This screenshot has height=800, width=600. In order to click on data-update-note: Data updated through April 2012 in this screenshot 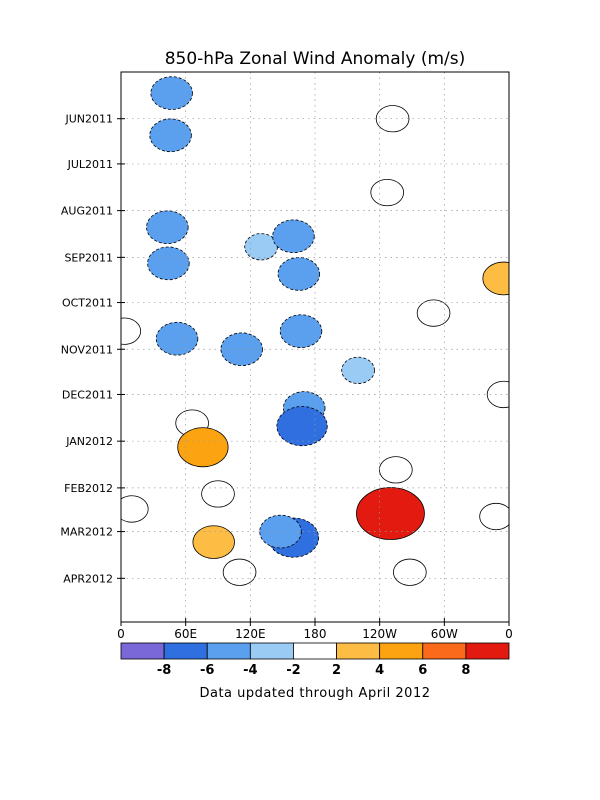, I will do `click(314, 693)`.